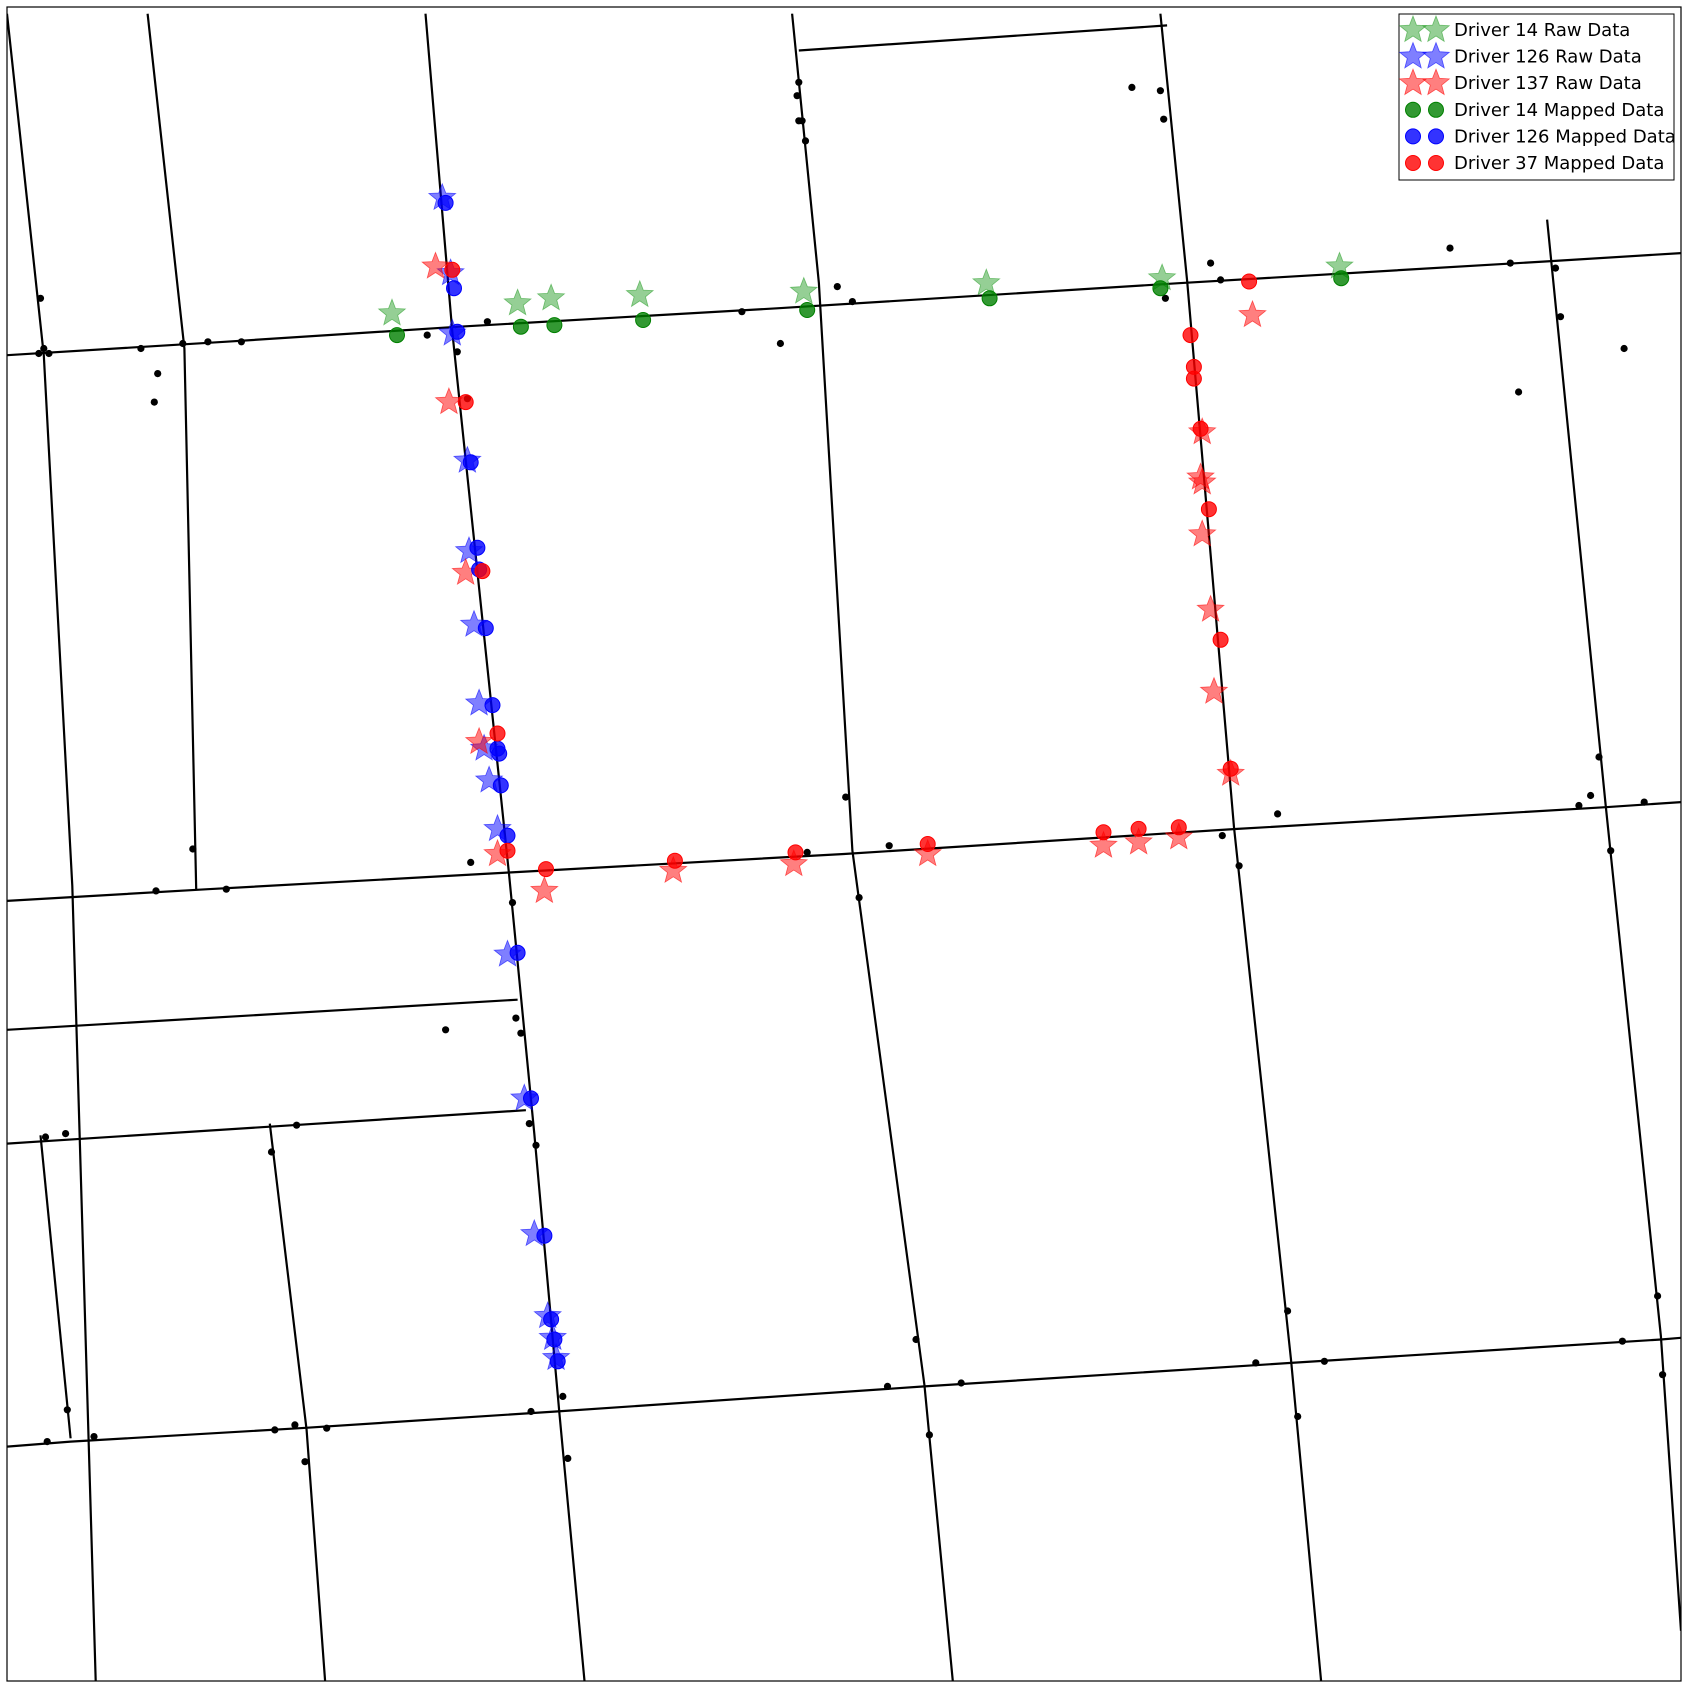 The height and width of the screenshot is (1688, 1688). What do you see at coordinates (1536, 97) in the screenshot?
I see `legend-box` at bounding box center [1536, 97].